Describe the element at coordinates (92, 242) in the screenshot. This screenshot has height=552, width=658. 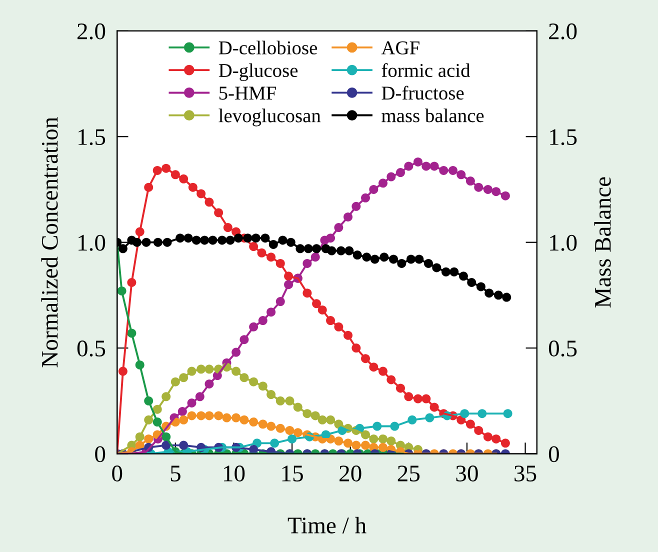
I see `y-tick-label: 1.0` at that location.